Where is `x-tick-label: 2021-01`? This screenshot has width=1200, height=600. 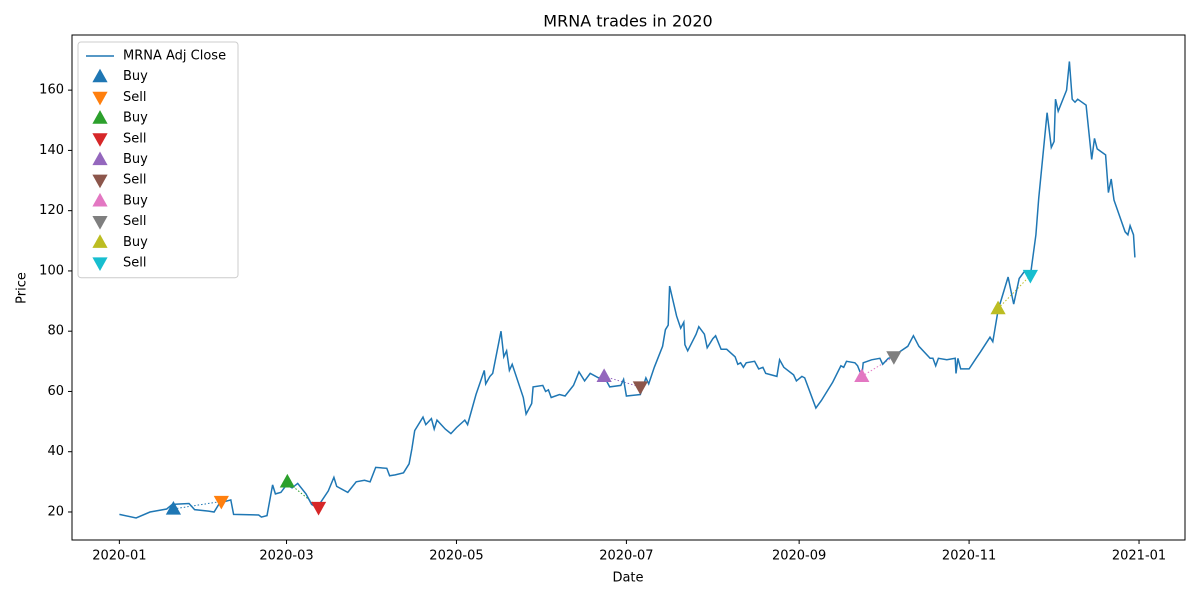 x-tick-label: 2021-01 is located at coordinates (1139, 556).